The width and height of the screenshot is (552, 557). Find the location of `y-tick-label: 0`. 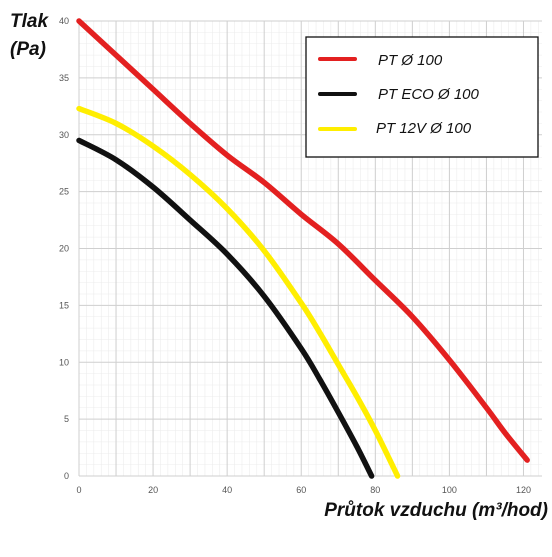

y-tick-label: 0 is located at coordinates (66, 476).